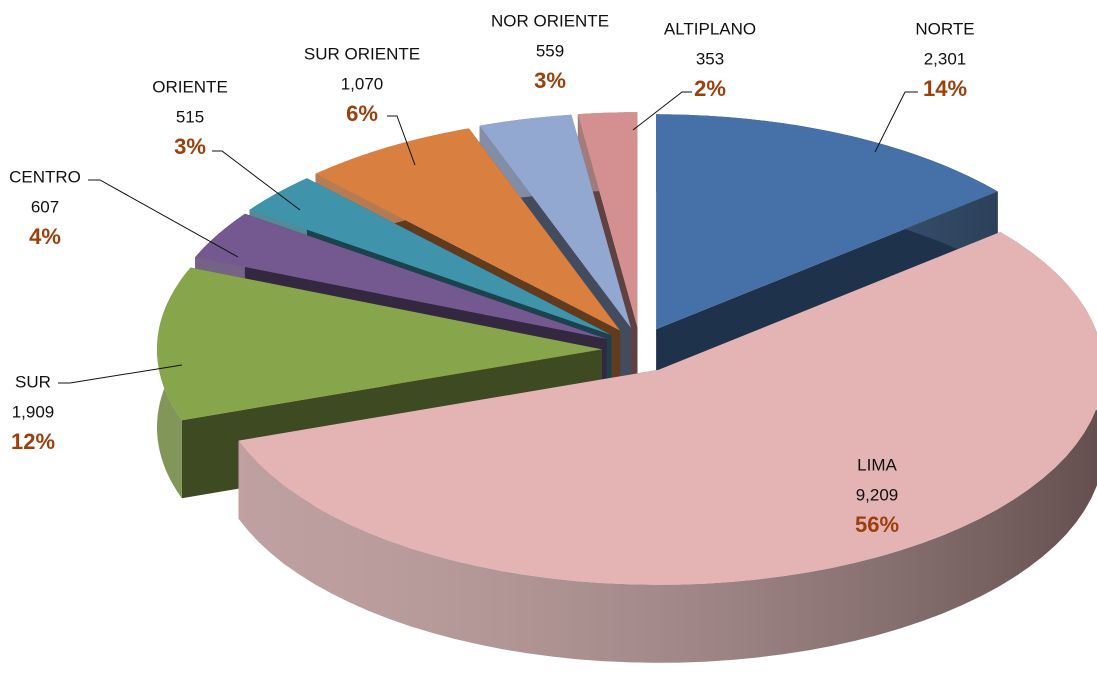  Describe the element at coordinates (33, 411) in the screenshot. I see `value-label: 1,909` at that location.